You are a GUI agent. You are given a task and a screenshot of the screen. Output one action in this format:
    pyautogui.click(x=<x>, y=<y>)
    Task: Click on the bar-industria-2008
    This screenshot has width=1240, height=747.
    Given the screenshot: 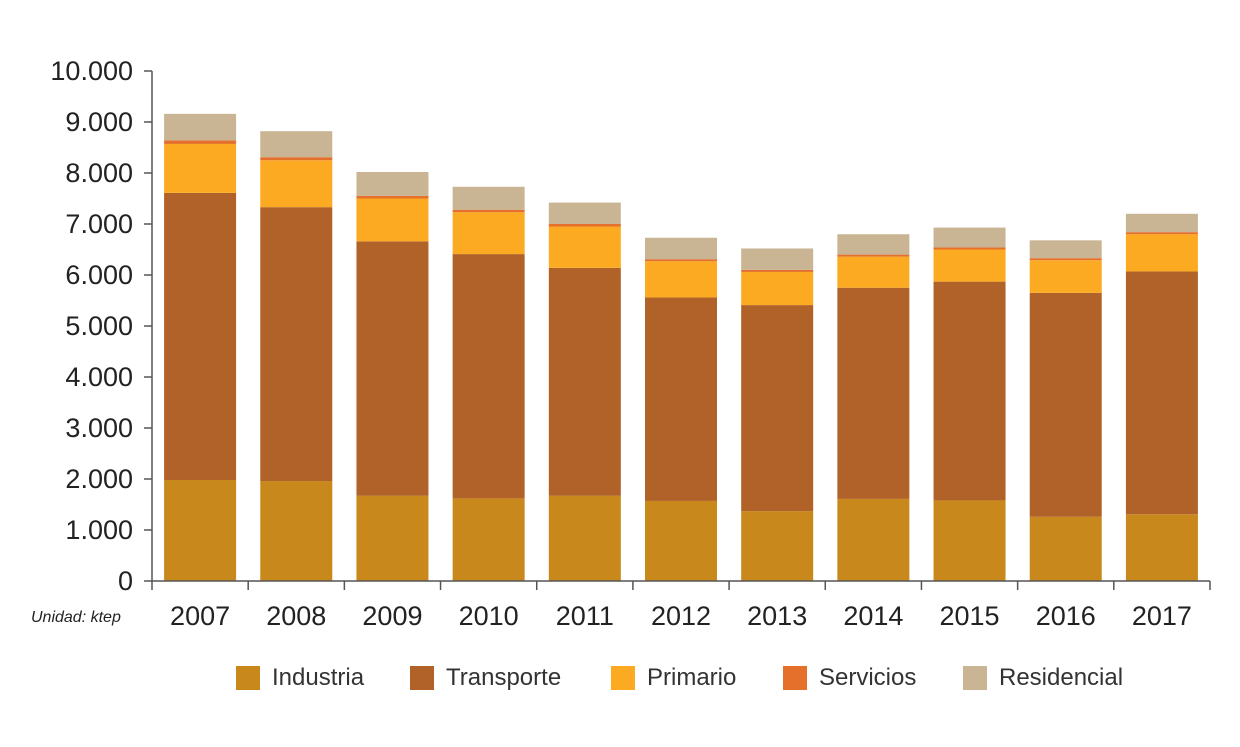 What is the action you would take?
    pyautogui.click(x=296, y=531)
    